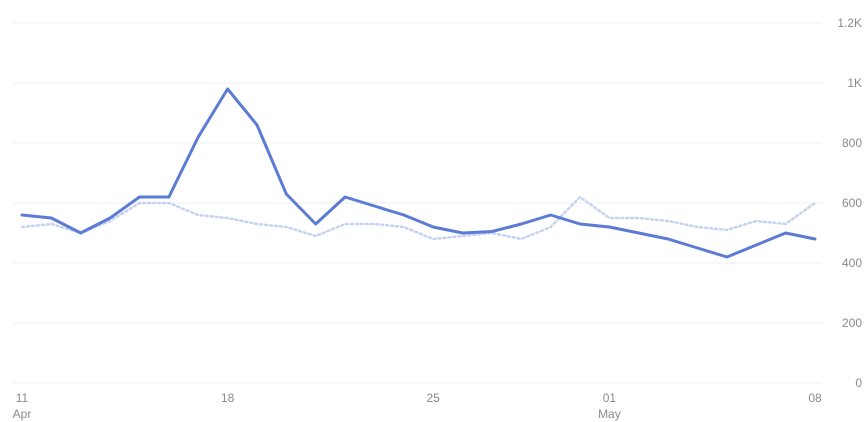  What do you see at coordinates (418, 218) in the screenshot?
I see `series-line-comparison` at bounding box center [418, 218].